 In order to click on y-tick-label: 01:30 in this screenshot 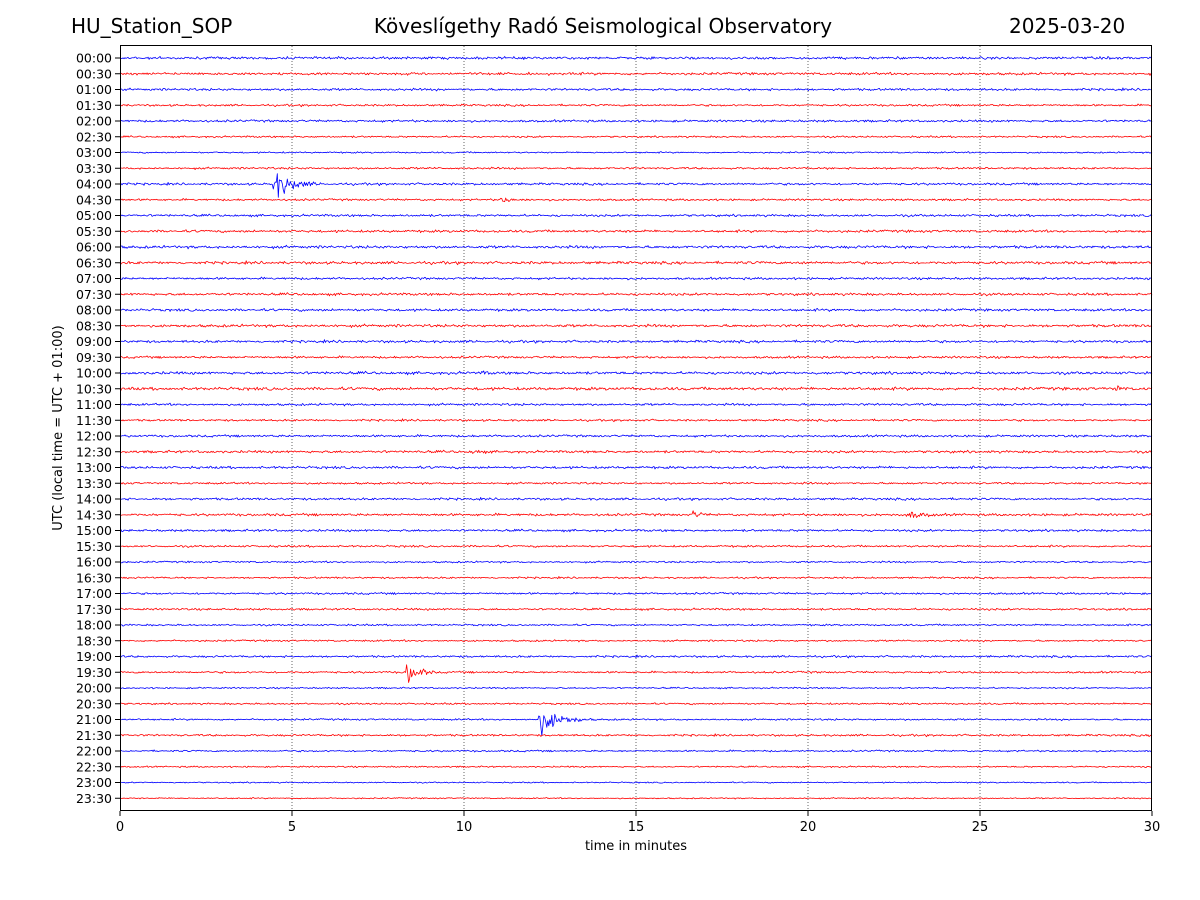, I will do `click(94, 105)`.